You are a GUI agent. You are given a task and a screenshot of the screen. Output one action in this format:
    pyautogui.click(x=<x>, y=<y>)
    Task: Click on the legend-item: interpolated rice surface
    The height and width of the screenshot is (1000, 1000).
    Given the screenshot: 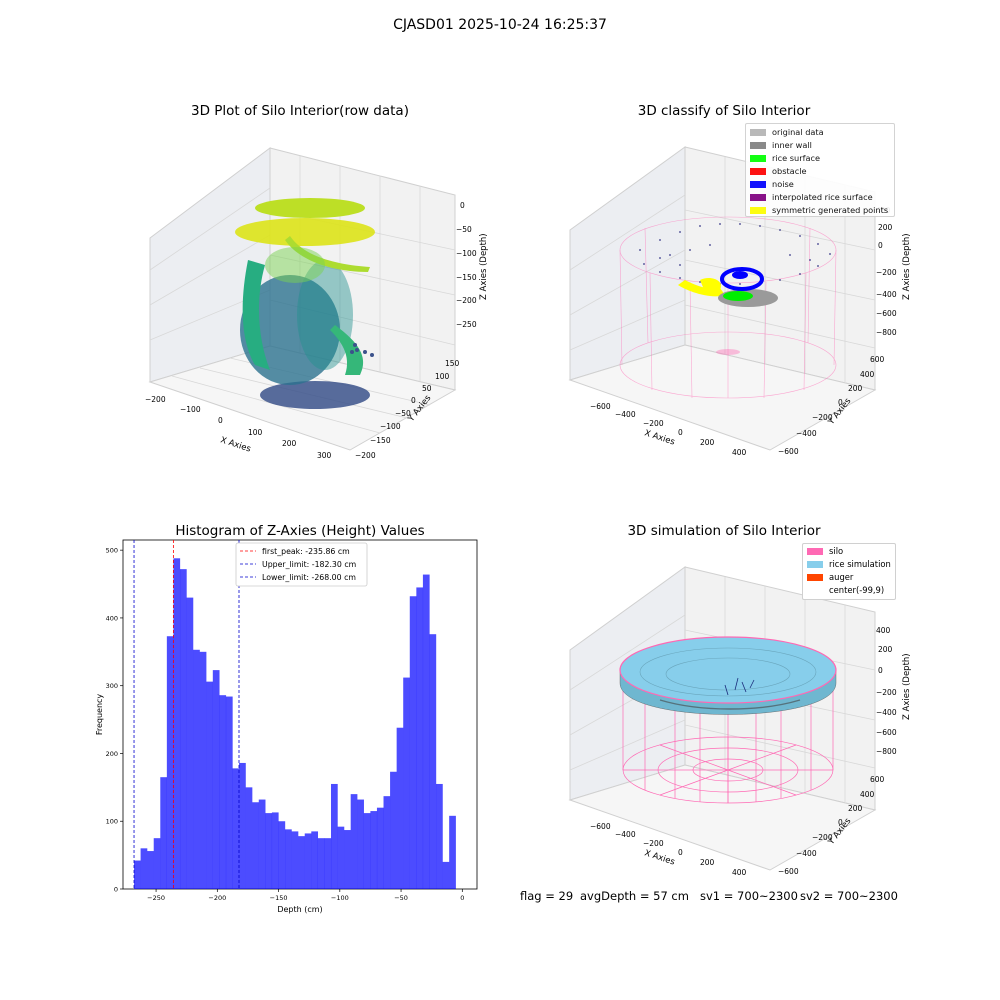 What is the action you would take?
    pyautogui.click(x=820, y=197)
    